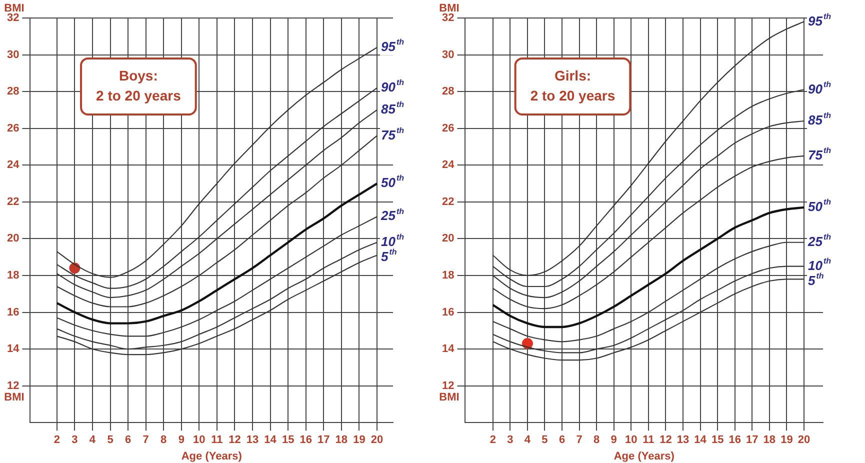  What do you see at coordinates (573, 85) in the screenshot?
I see `text: Girls: 2 to 20 years` at bounding box center [573, 85].